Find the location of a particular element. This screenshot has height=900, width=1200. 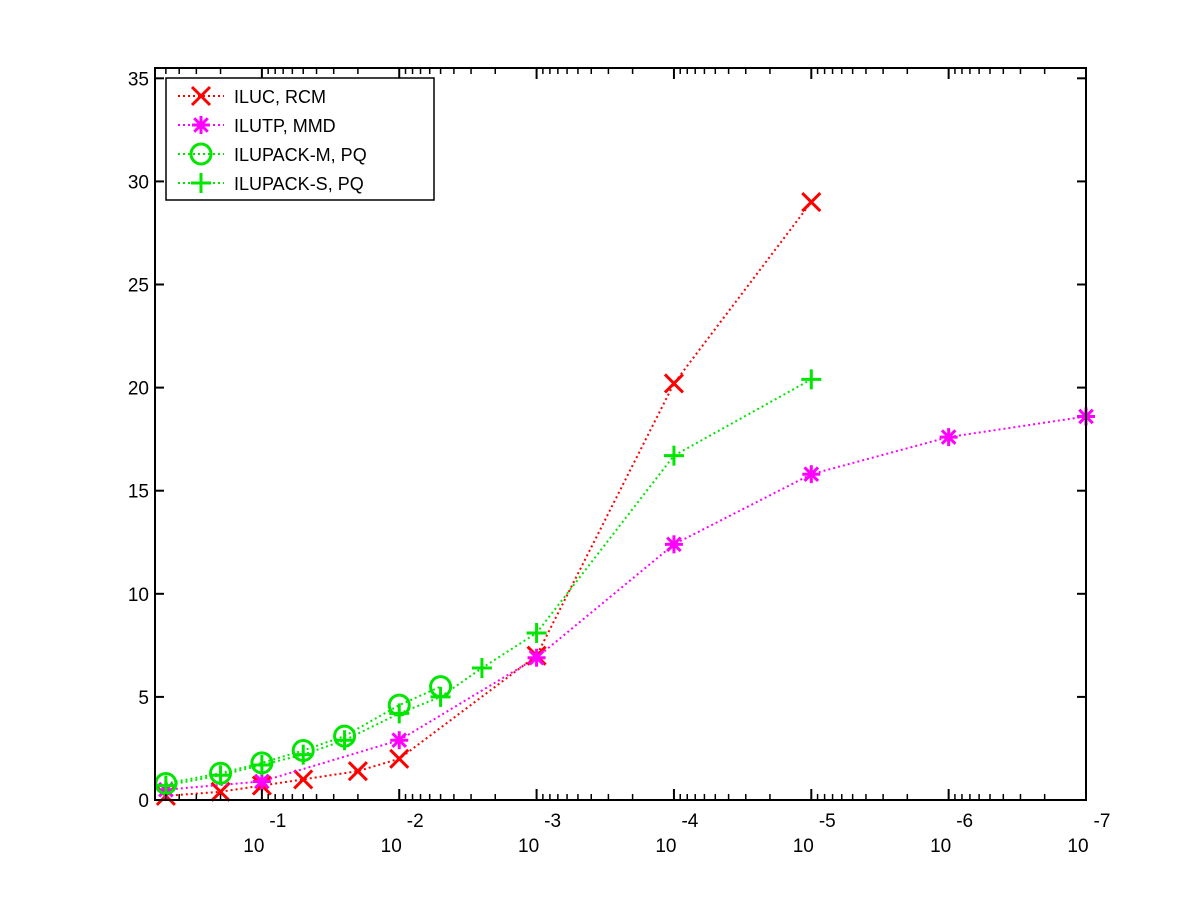

legend-label: ILUPACK-M, PQ is located at coordinates (300, 155).